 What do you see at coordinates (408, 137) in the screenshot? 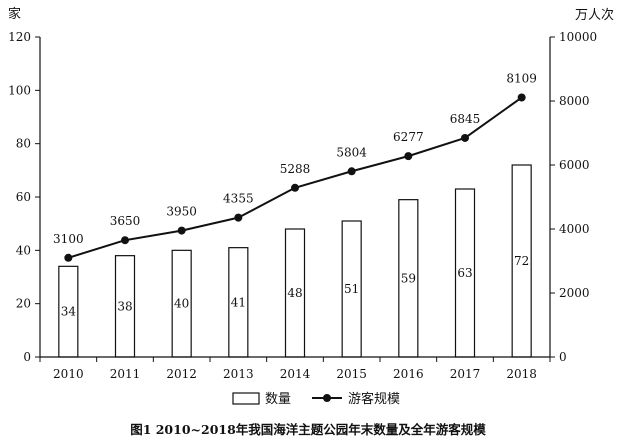
I see `visitors-value-label-2016: 6277` at bounding box center [408, 137].